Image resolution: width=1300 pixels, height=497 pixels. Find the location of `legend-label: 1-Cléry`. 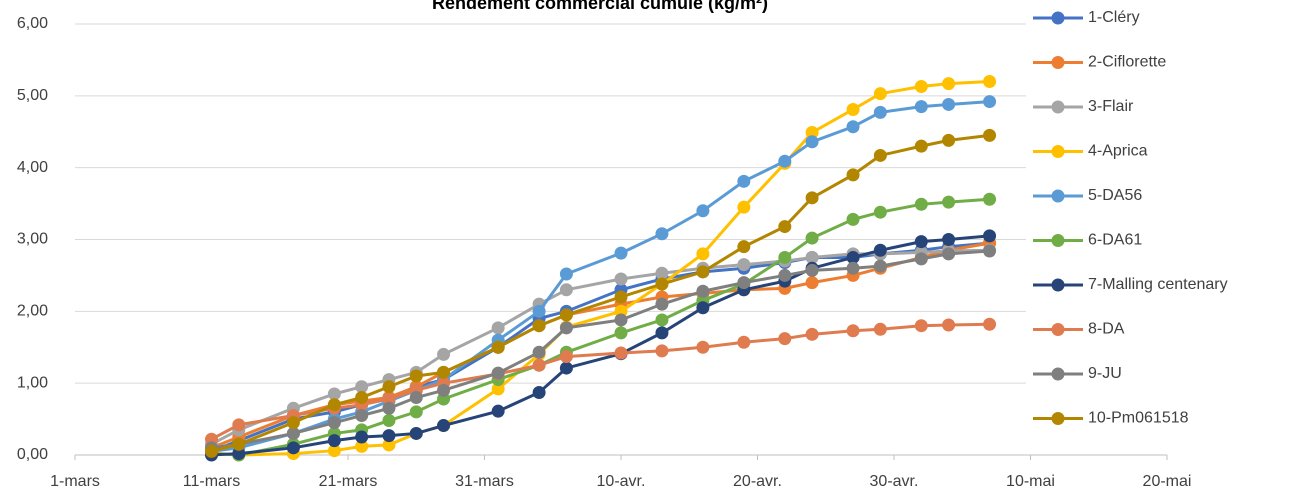

legend-label: 1-Cléry is located at coordinates (1114, 17).